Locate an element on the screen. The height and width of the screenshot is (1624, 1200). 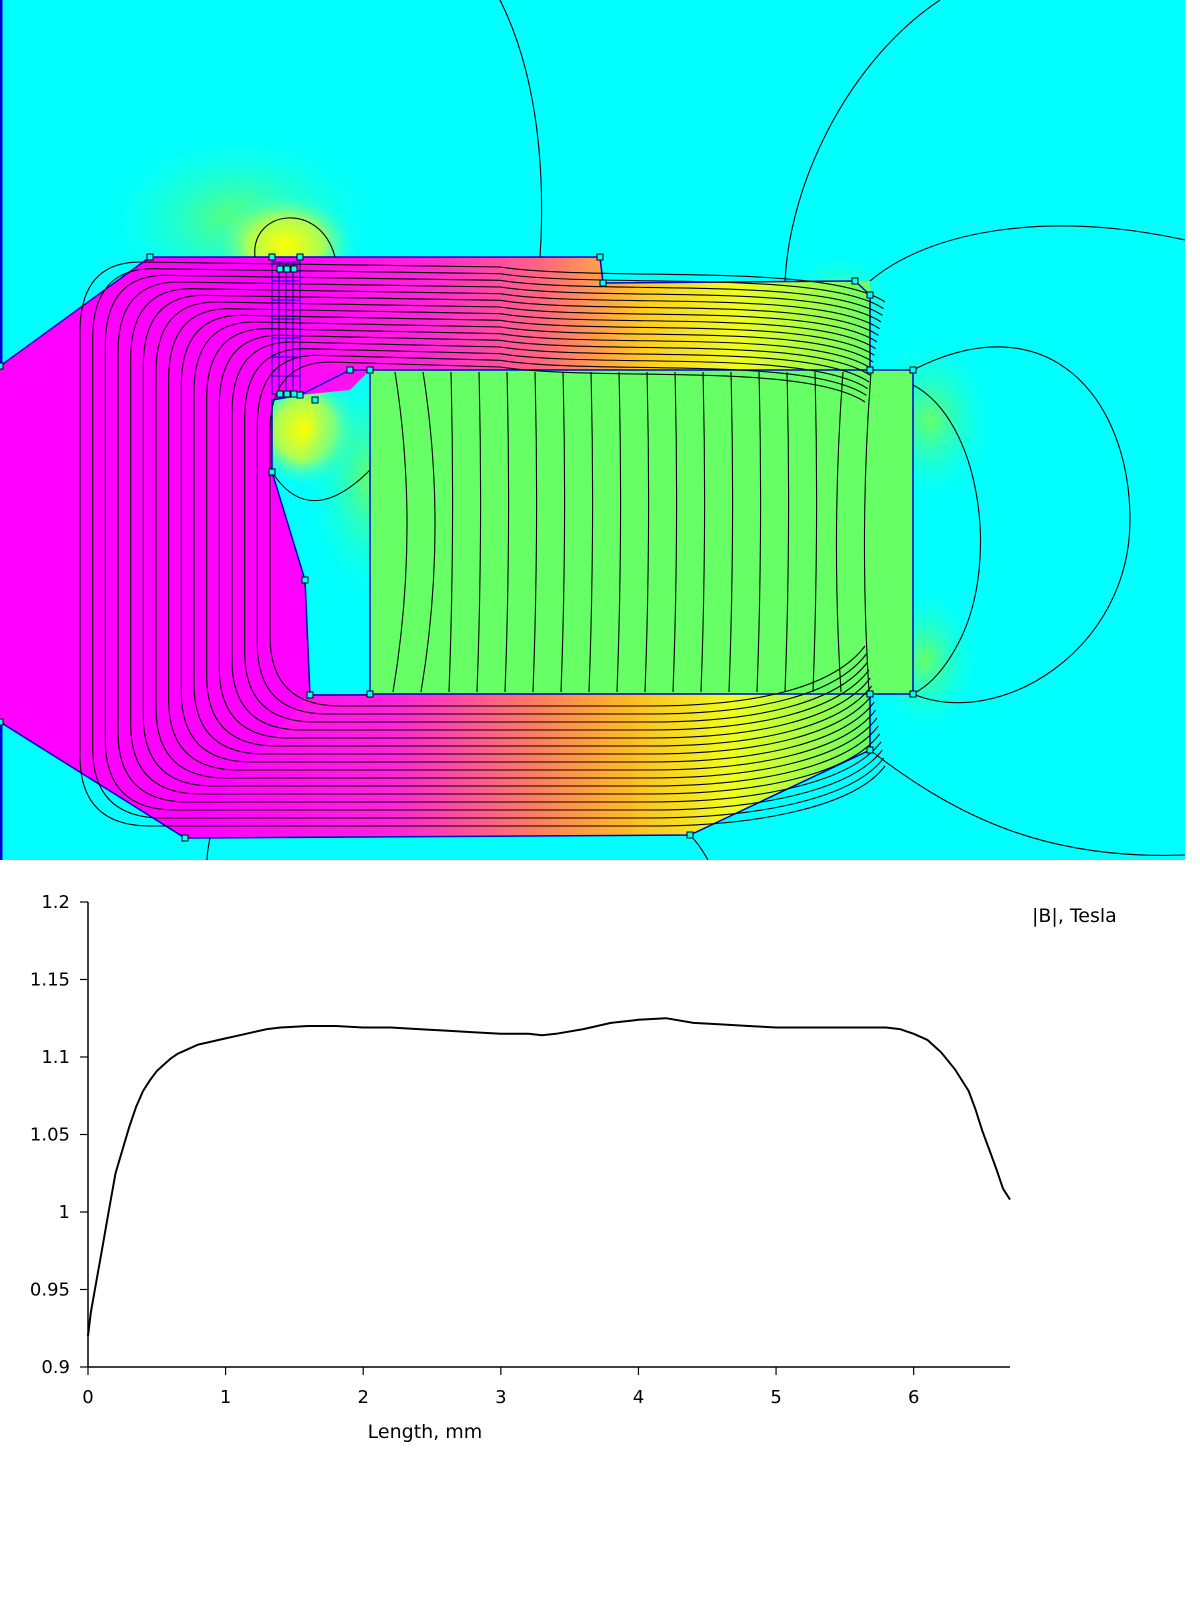
x-tick-label: 4 is located at coordinates (638, 1397).